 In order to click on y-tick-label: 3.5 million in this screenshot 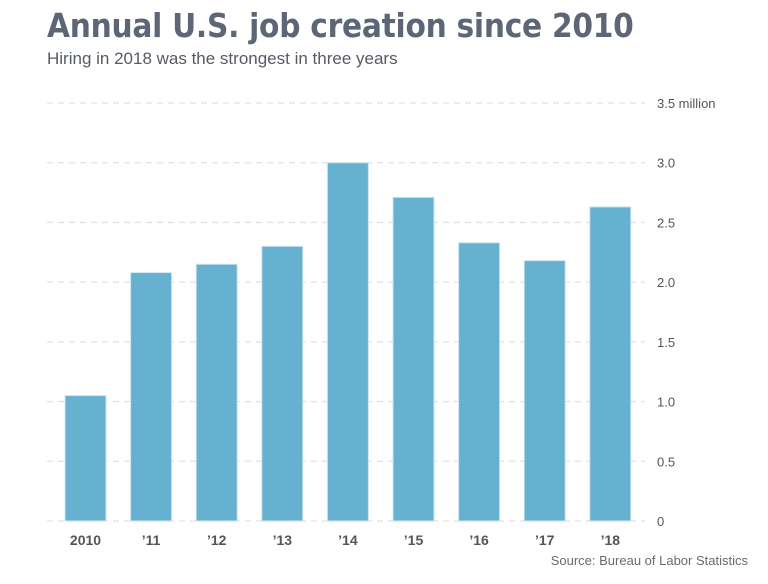, I will do `click(686, 103)`.